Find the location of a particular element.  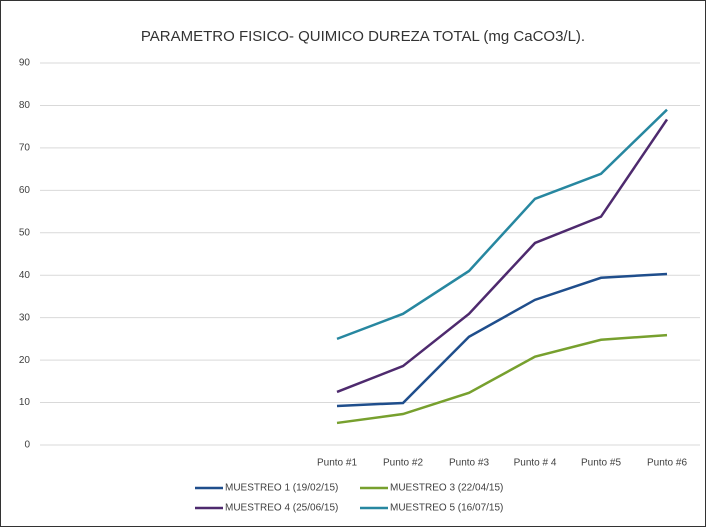

x-tick-label: Punto #2 is located at coordinates (403, 463).